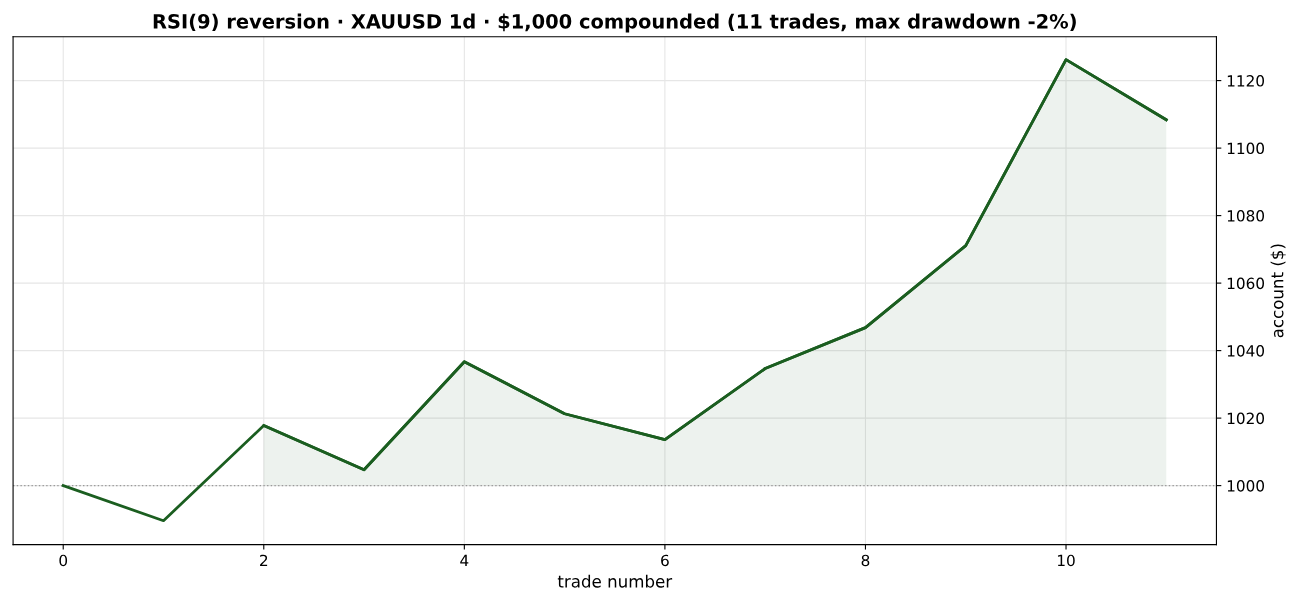 The width and height of the screenshot is (1308, 612). Describe the element at coordinates (614, 23) in the screenshot. I see `chart-title: RSI(9) reversion · XAUUSD 1d · $1,000 compounded (11 trades, max drawdown -2%)` at that location.